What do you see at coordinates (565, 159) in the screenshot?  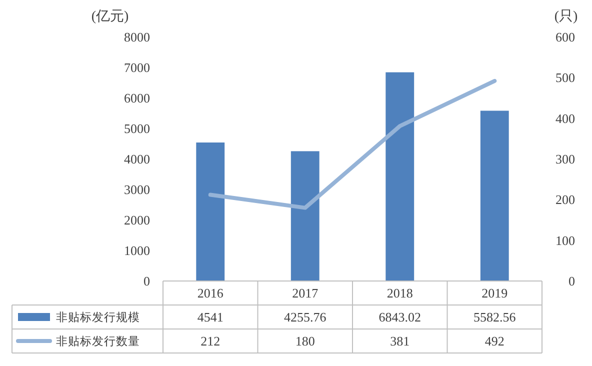 I see `y2-tick-label: 300` at bounding box center [565, 159].